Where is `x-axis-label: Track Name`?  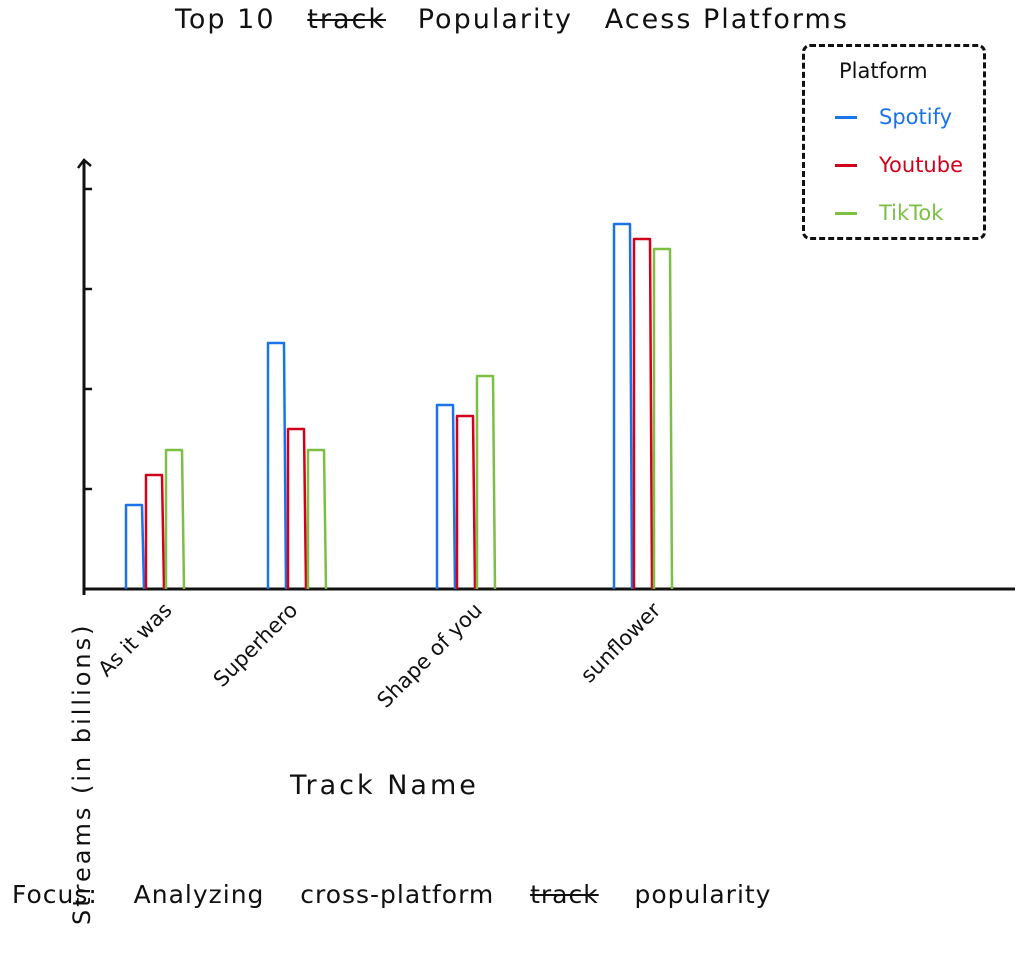
x-axis-label: Track Name is located at coordinates (384, 785).